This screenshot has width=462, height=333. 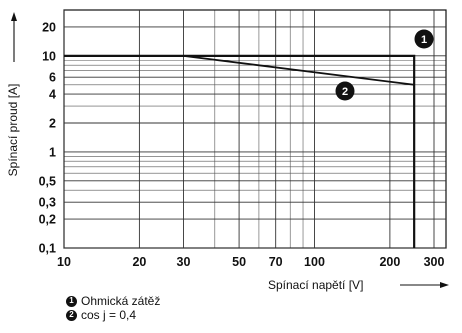 What do you see at coordinates (121, 301) in the screenshot?
I see `legend-label-1: Ohmická zátěž` at bounding box center [121, 301].